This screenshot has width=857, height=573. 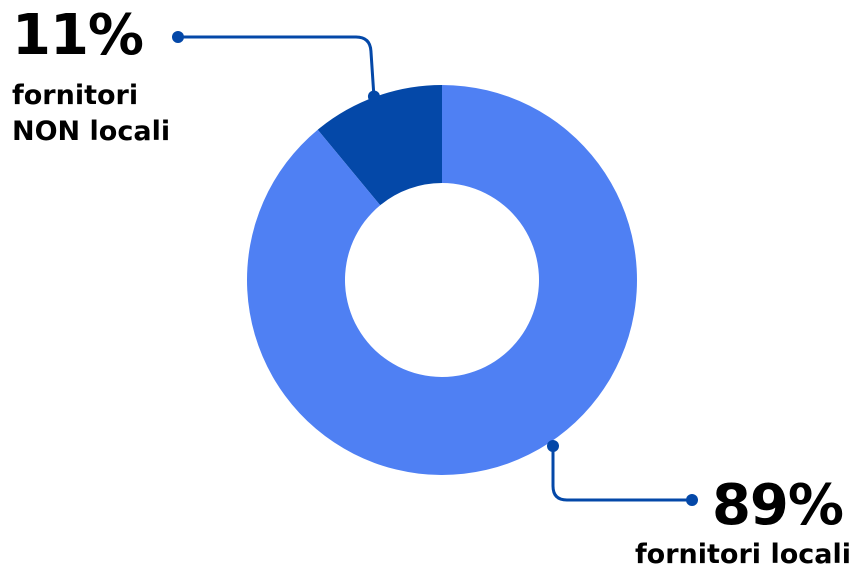 What do you see at coordinates (277, 66) in the screenshot?
I see `nonlocal-callout-line` at bounding box center [277, 66].